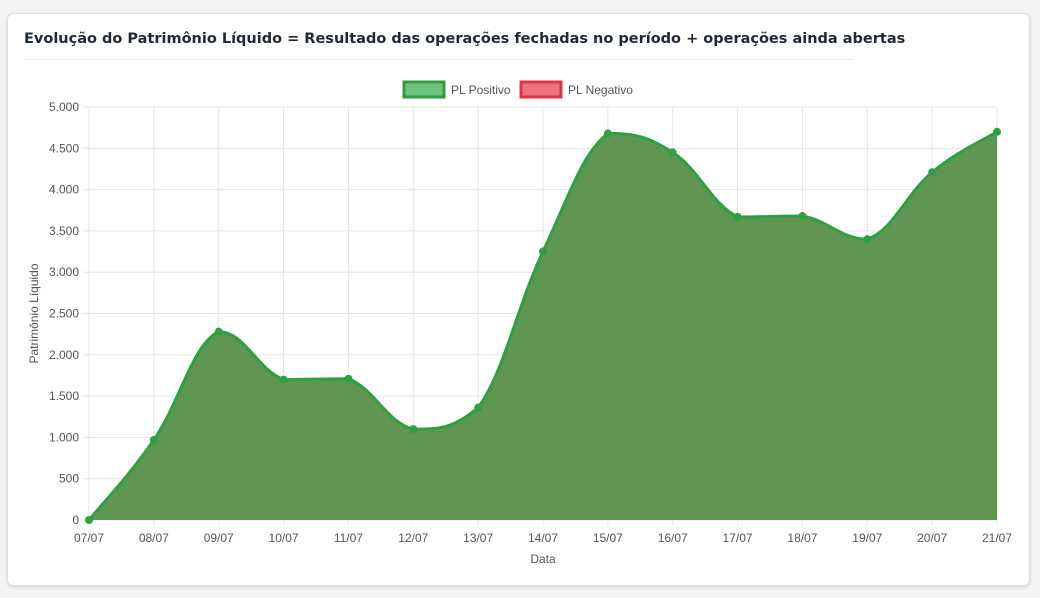 The image size is (1040, 598). I want to click on y-tick-label: 2.000, so click(64, 355).